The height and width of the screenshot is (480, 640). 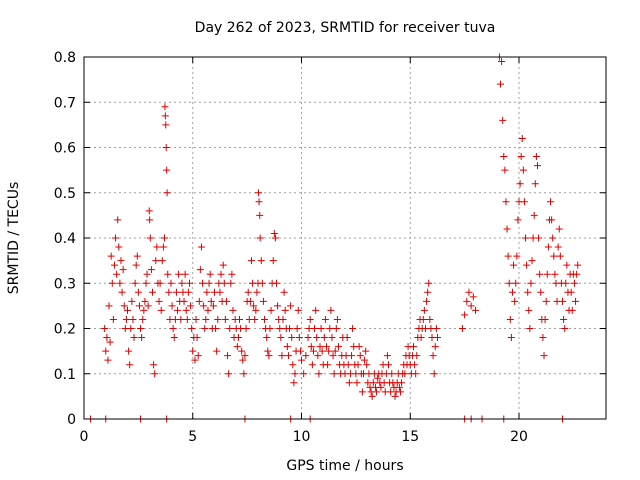 What do you see at coordinates (65, 58) in the screenshot?
I see `y-tick-label: 0.8` at bounding box center [65, 58].